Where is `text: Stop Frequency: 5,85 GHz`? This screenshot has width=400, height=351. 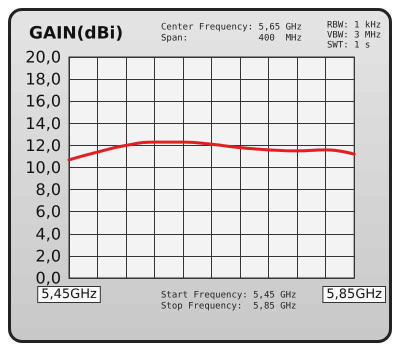
text: Stop Frequency: 5,85 GHz is located at coordinates (228, 307).